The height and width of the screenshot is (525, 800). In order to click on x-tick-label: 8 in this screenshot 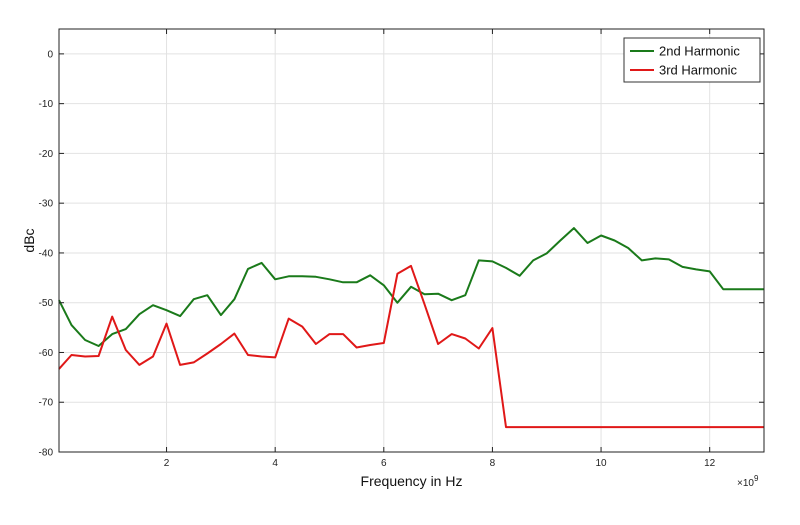, I will do `click(493, 463)`.